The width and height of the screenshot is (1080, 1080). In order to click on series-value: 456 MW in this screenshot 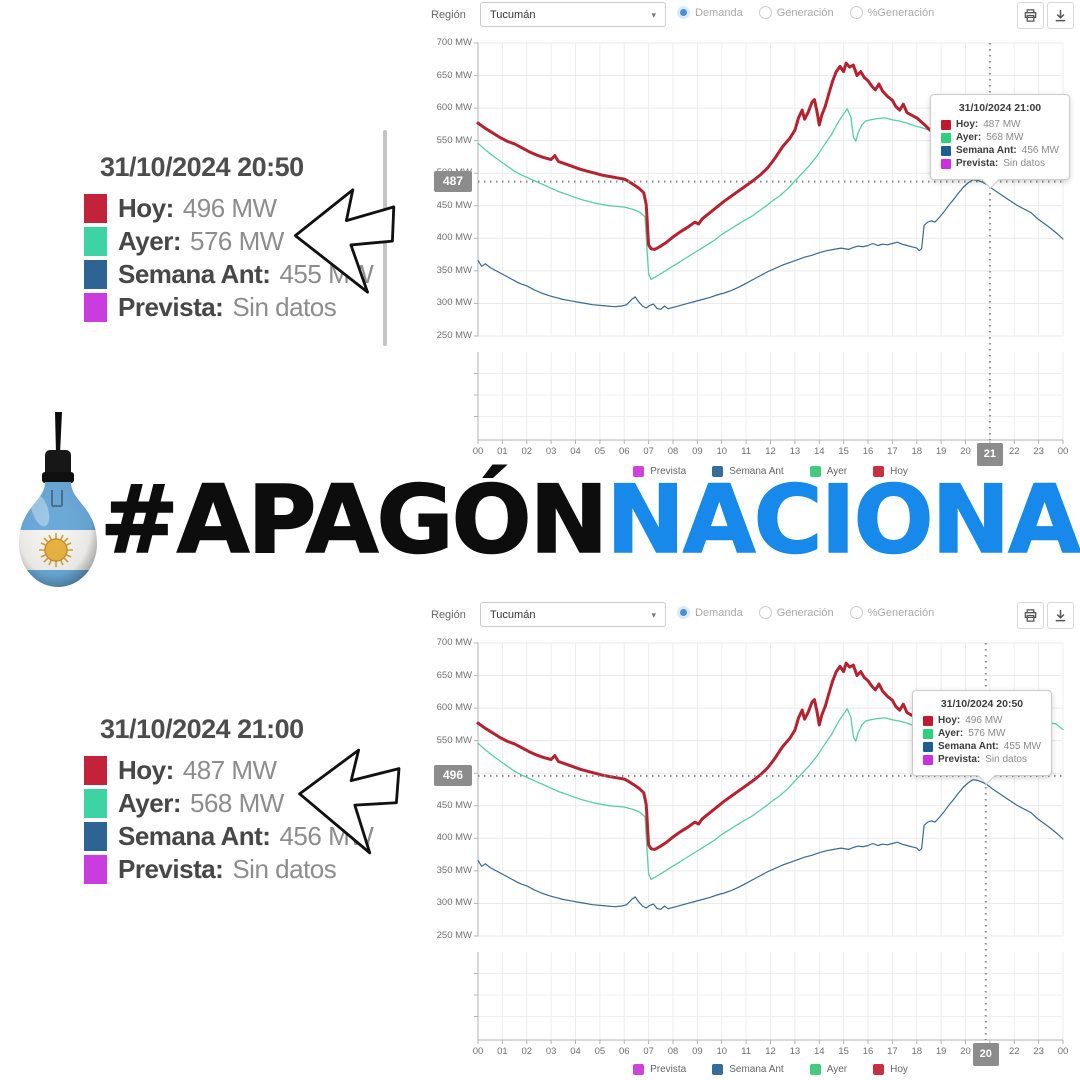, I will do `click(1040, 150)`.